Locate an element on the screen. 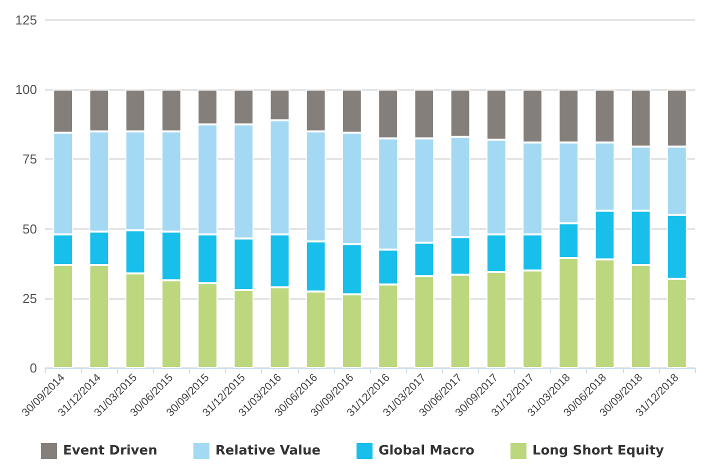 This screenshot has width=703, height=468. y-tick-label: 125 is located at coordinates (26, 20).